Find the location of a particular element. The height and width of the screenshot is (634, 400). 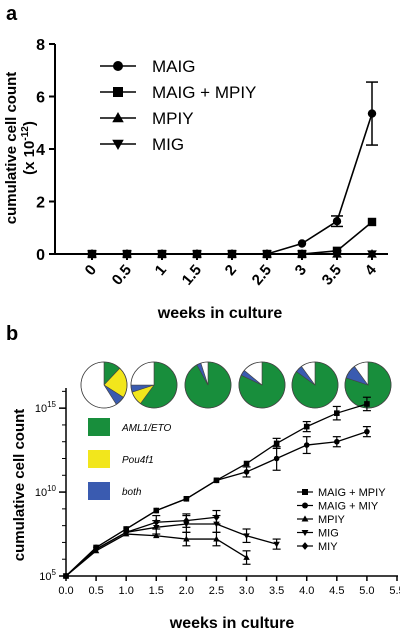

panel-a-x-tick-label: 1 is located at coordinates (161, 270).